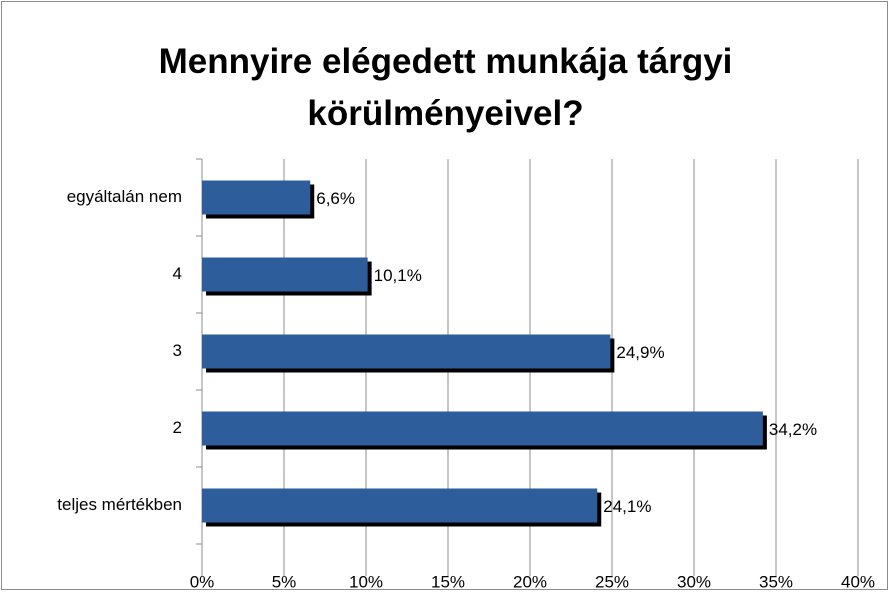 The width and height of the screenshot is (891, 592). Describe the element at coordinates (177, 350) in the screenshot. I see `y-tick-label: 3` at that location.